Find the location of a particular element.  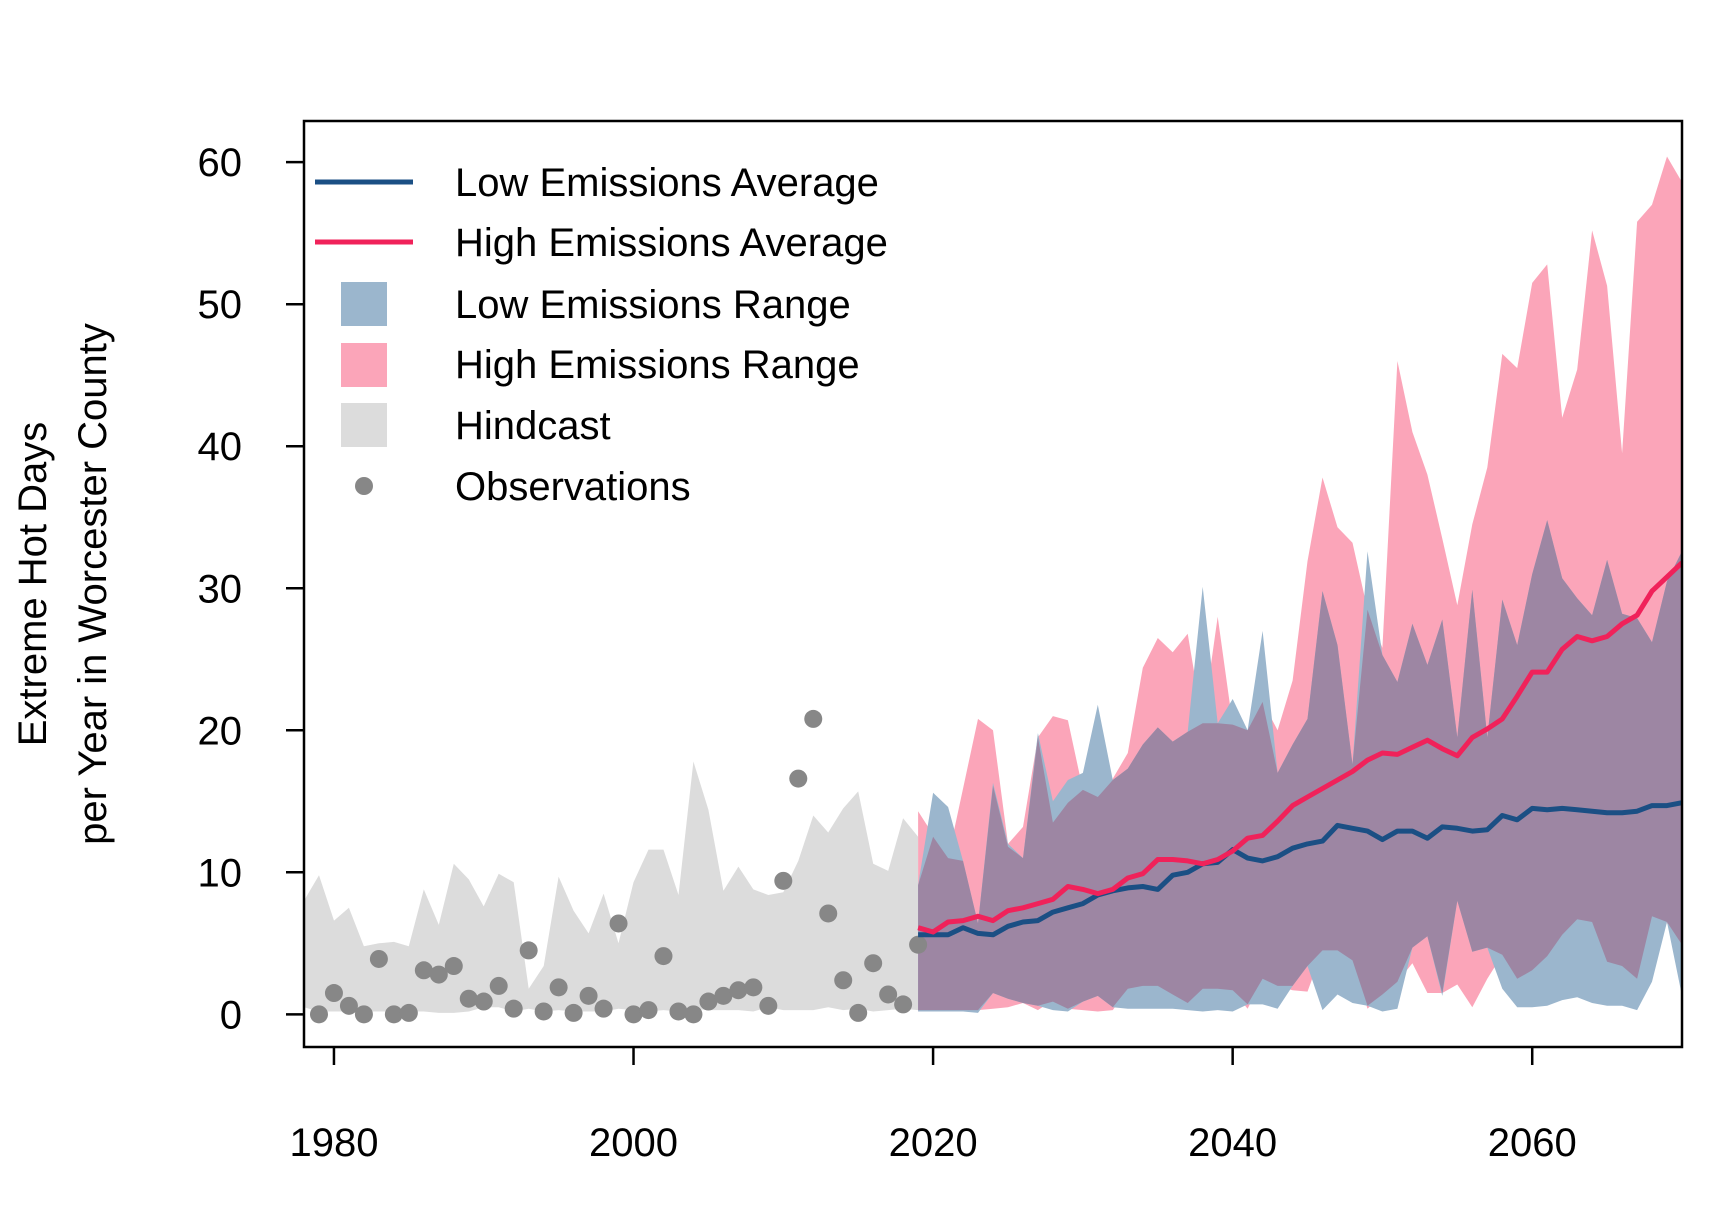

y-tick-label: 60 is located at coordinates (220, 163).